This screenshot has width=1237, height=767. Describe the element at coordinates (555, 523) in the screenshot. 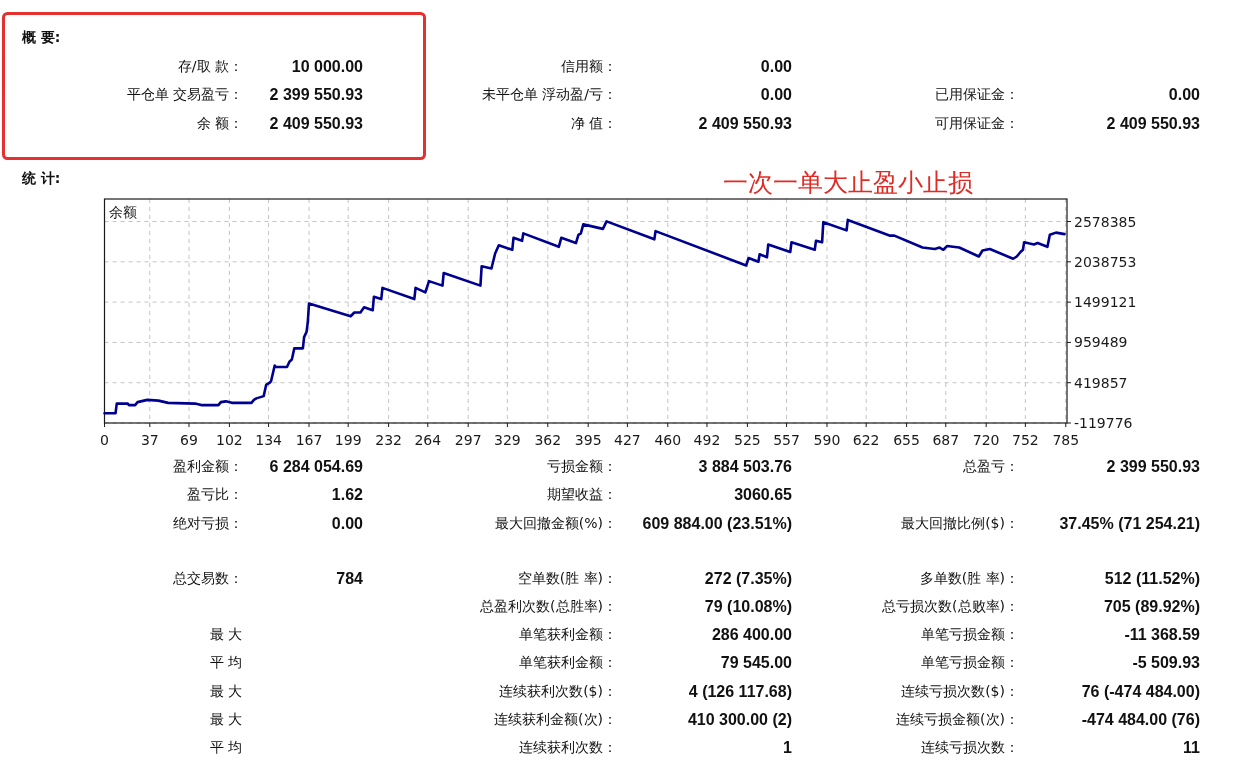

I see `text: 最大回撤金额(%)：` at that location.